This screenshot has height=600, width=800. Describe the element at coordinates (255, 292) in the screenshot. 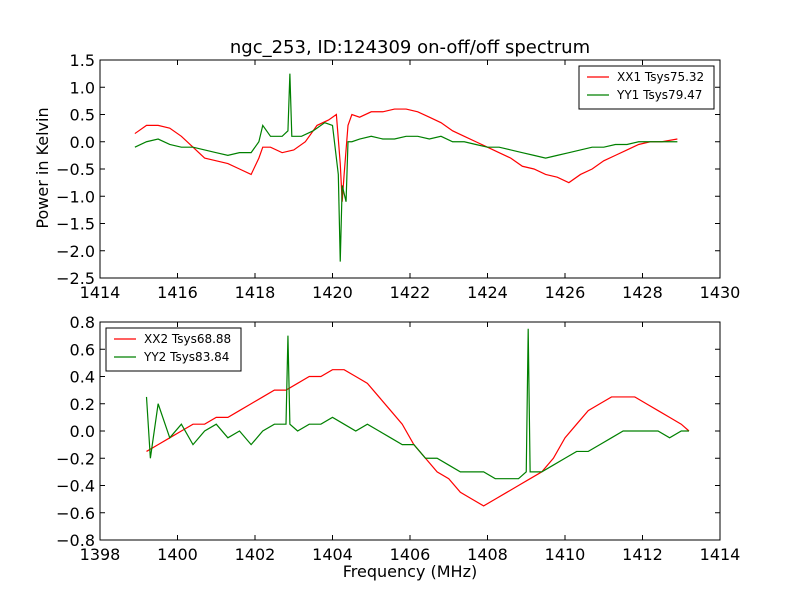

I see `x-tick-label: 1418` at that location.